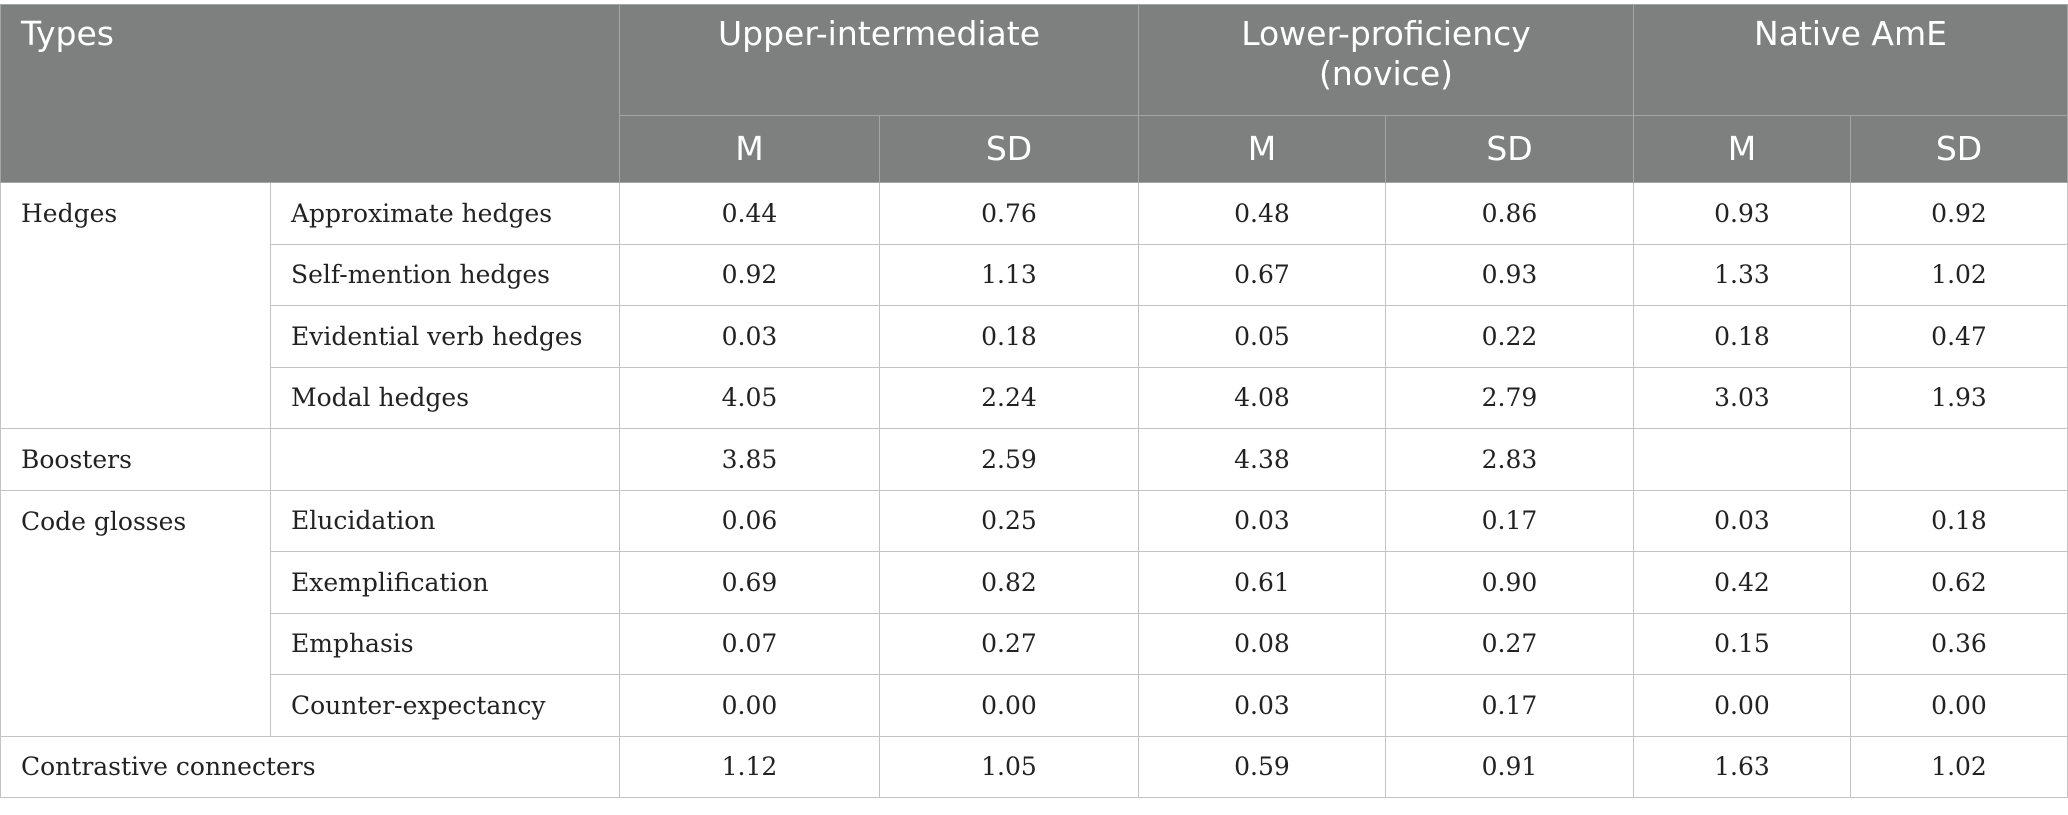 Image resolution: width=2068 pixels, height=815 pixels. What do you see at coordinates (1742, 397) in the screenshot?
I see `value-cell: 3.03` at bounding box center [1742, 397].